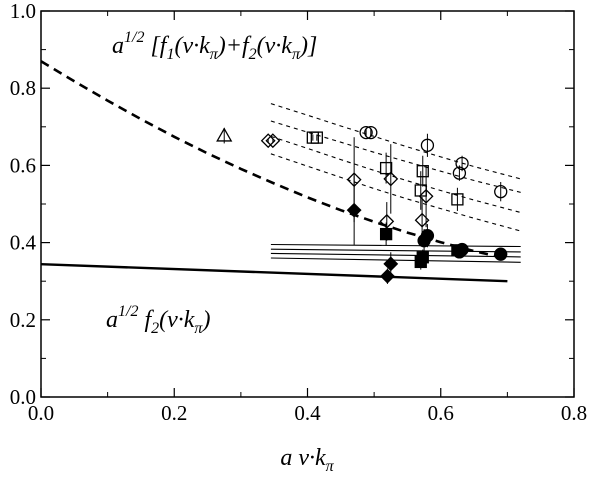 This screenshot has width=599, height=478. I want to click on x-axis-title: a v·kπ, so click(307, 460).